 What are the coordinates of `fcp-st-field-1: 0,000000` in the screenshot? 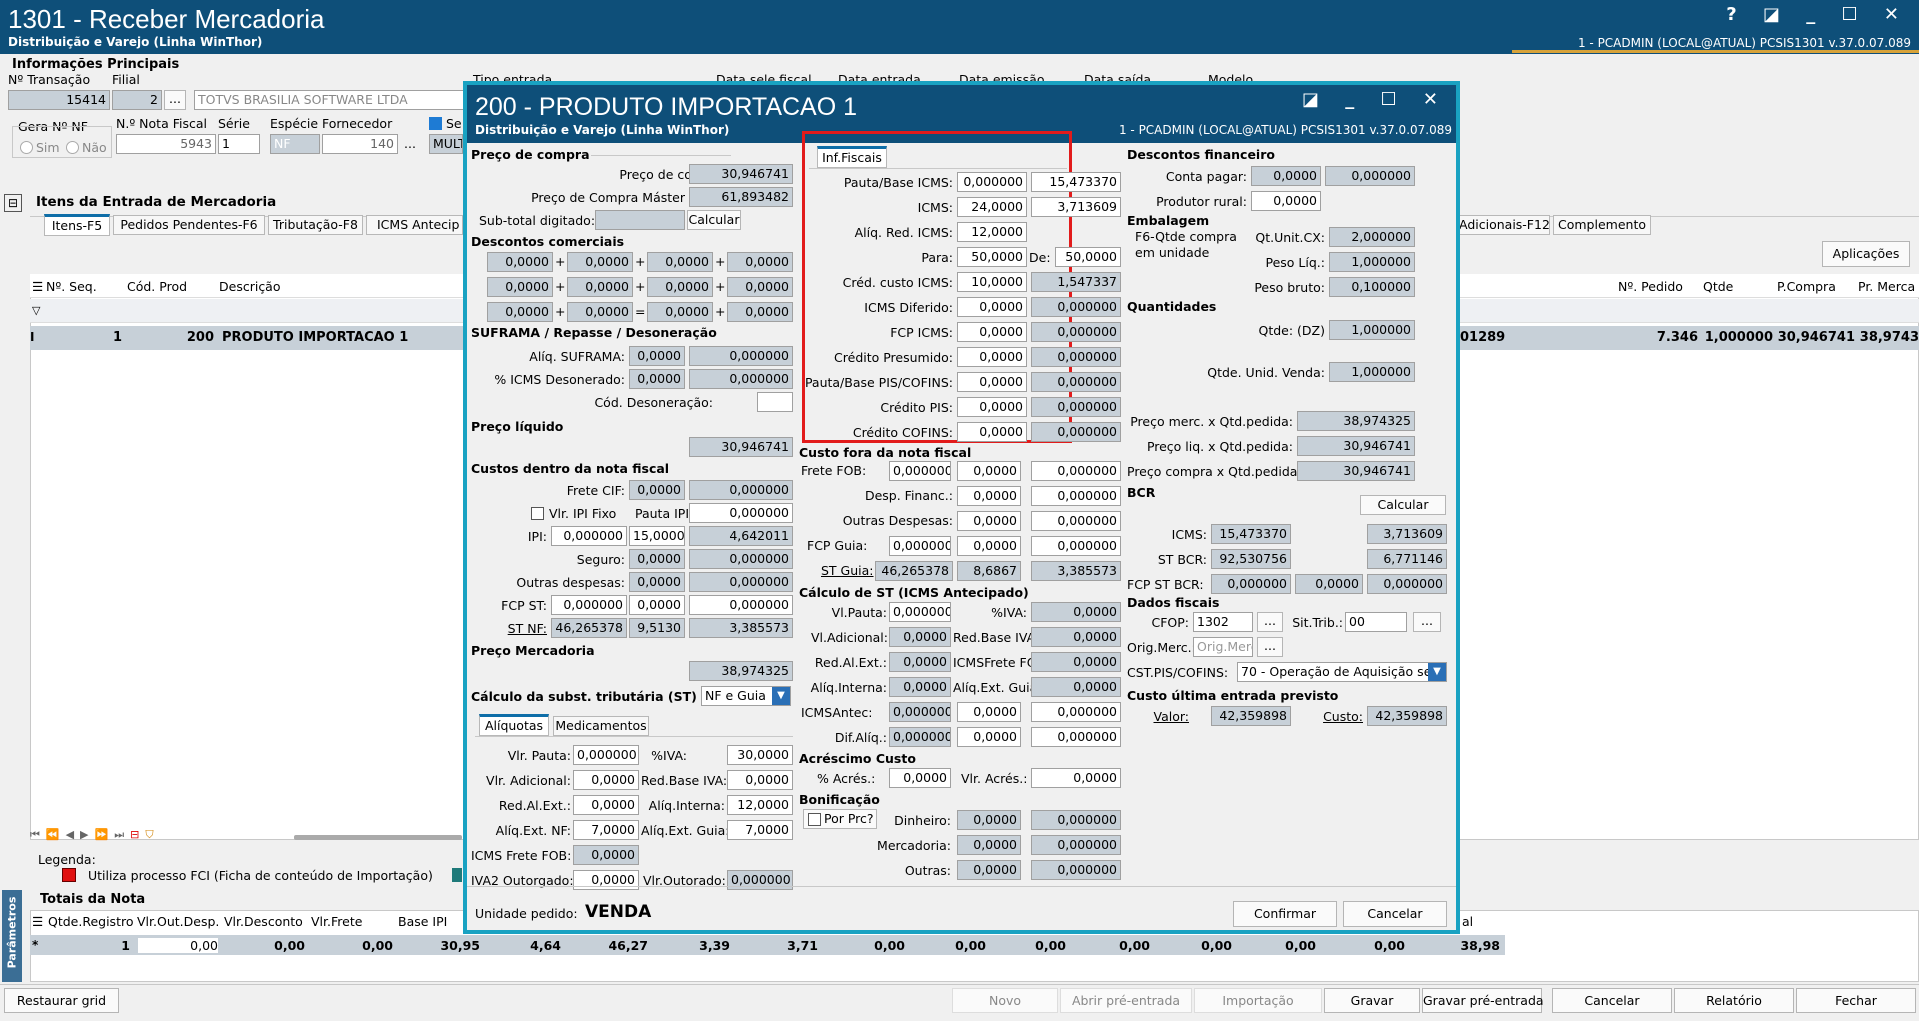 It's located at (589, 605).